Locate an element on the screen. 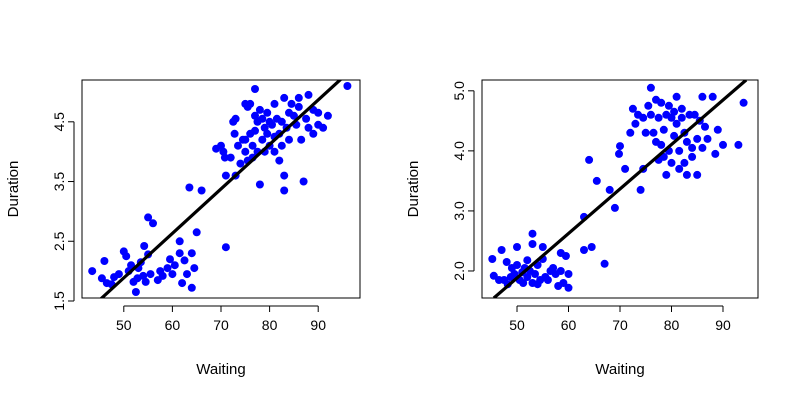  y-tick-label: 3.5 is located at coordinates (59, 182).